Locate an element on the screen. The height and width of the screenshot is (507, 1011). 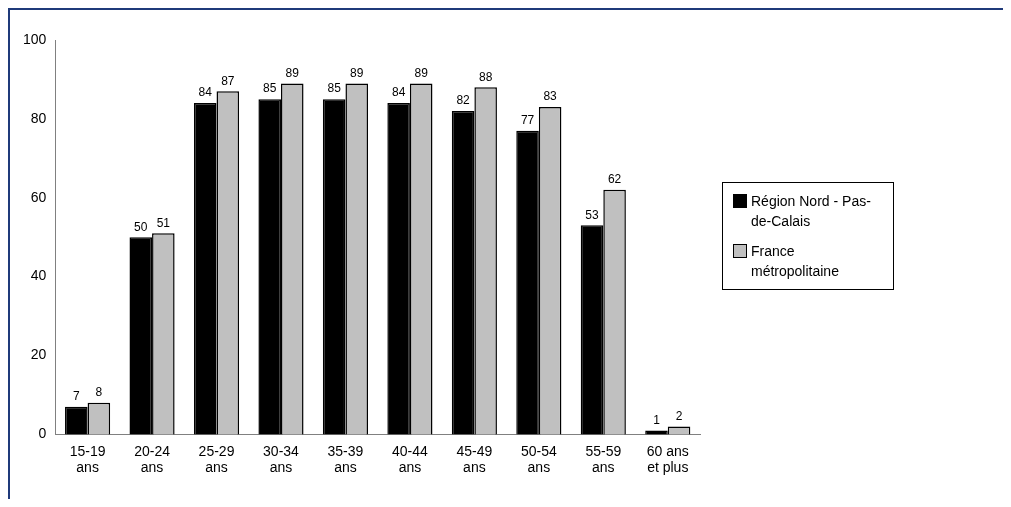
x-tick-label: 35-39 ans is located at coordinates (345, 459).